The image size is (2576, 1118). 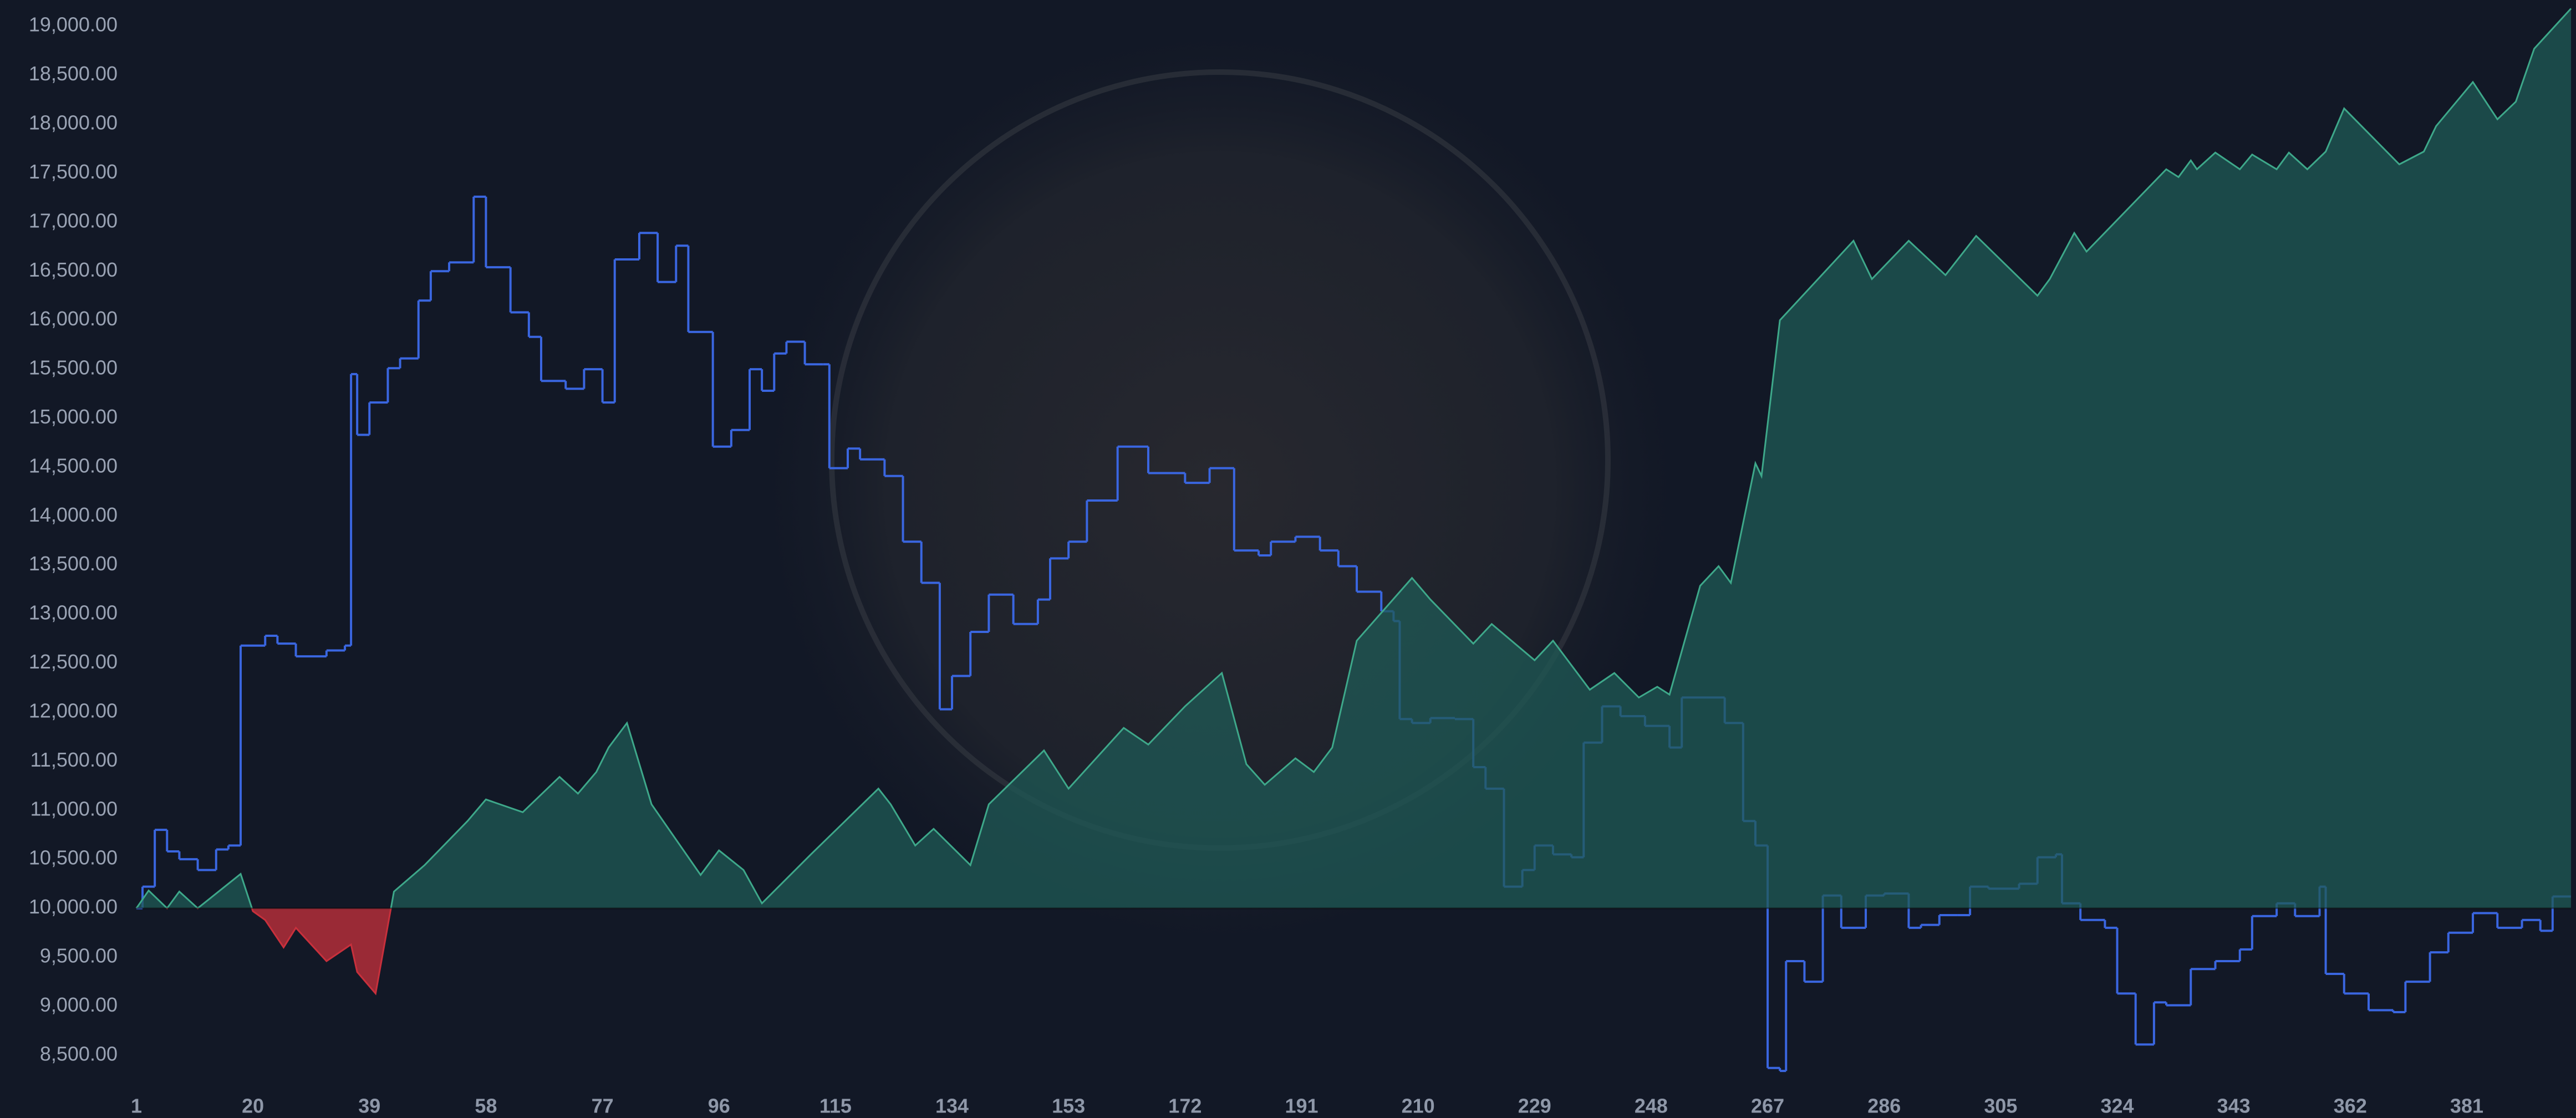 What do you see at coordinates (1651, 1106) in the screenshot?
I see `x-tick-label: 248` at bounding box center [1651, 1106].